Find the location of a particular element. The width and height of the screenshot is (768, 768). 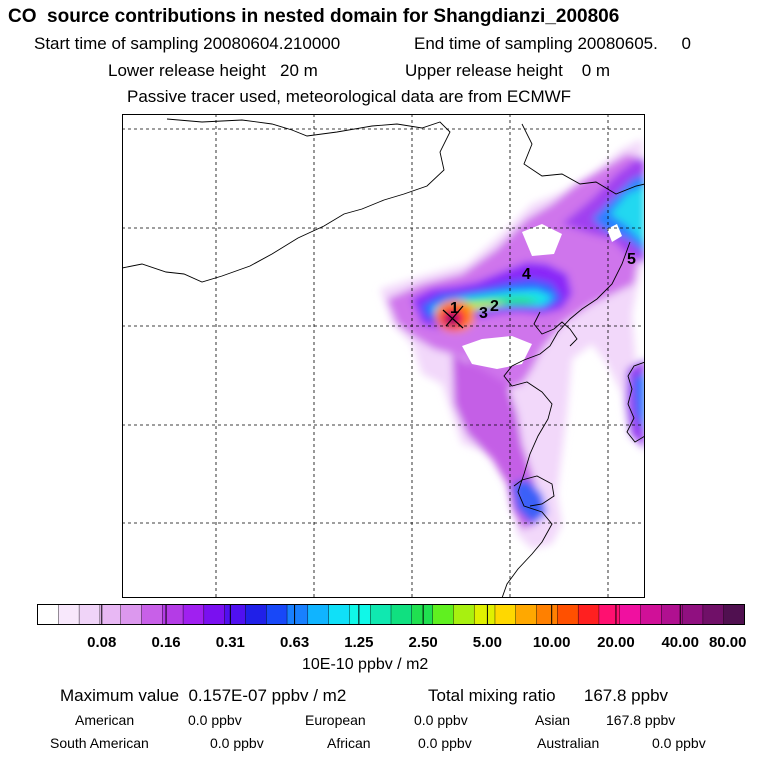

shandong-coast is located at coordinates (534, 491).